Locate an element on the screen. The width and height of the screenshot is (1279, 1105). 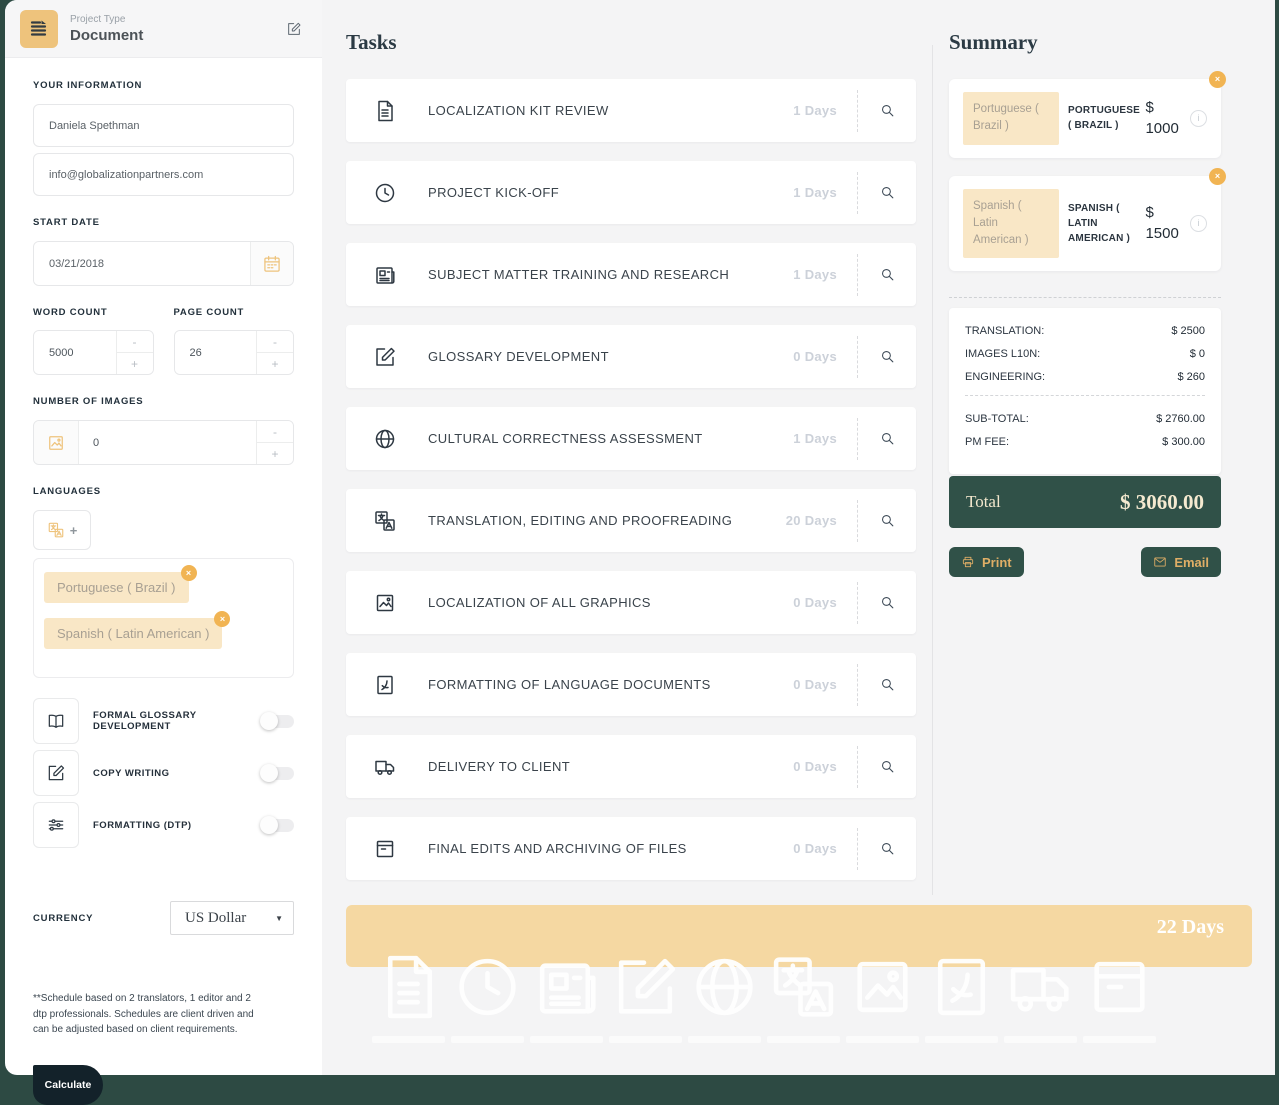
plus-icon: + is located at coordinates (73, 530).